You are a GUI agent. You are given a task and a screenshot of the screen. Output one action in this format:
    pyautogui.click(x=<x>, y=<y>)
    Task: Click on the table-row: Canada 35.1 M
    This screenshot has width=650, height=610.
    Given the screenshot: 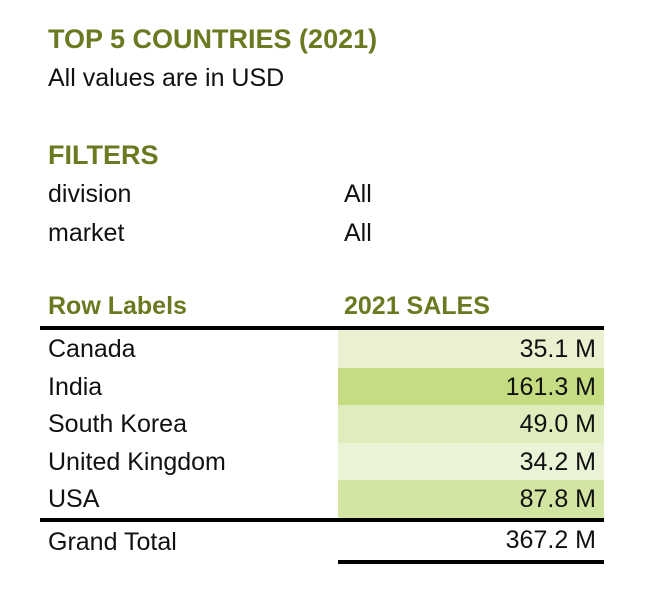 What is the action you would take?
    pyautogui.click(x=322, y=349)
    